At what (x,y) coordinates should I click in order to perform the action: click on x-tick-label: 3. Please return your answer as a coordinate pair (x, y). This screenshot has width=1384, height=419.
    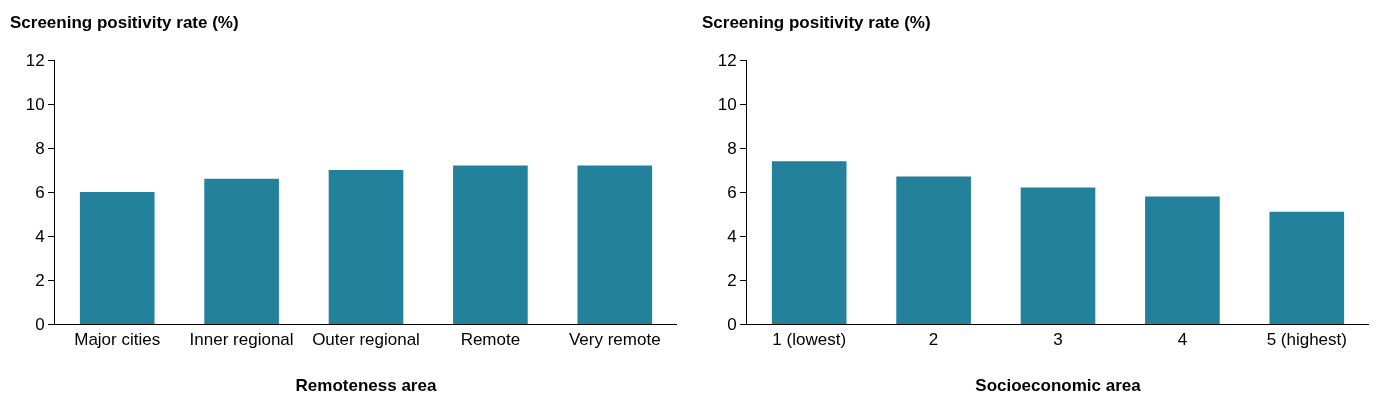
    Looking at the image, I should click on (1058, 340).